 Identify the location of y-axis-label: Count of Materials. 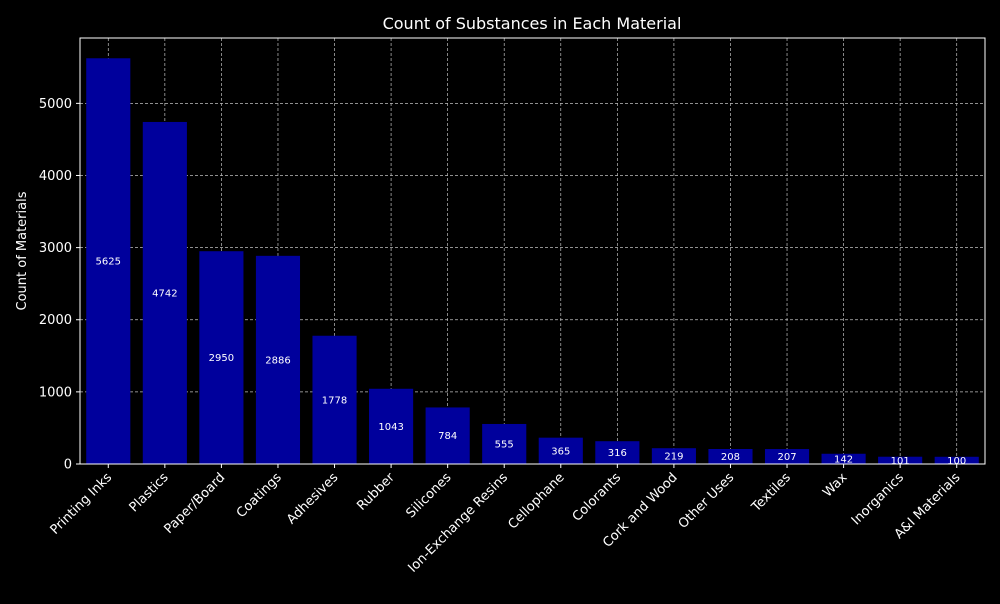
(22, 250).